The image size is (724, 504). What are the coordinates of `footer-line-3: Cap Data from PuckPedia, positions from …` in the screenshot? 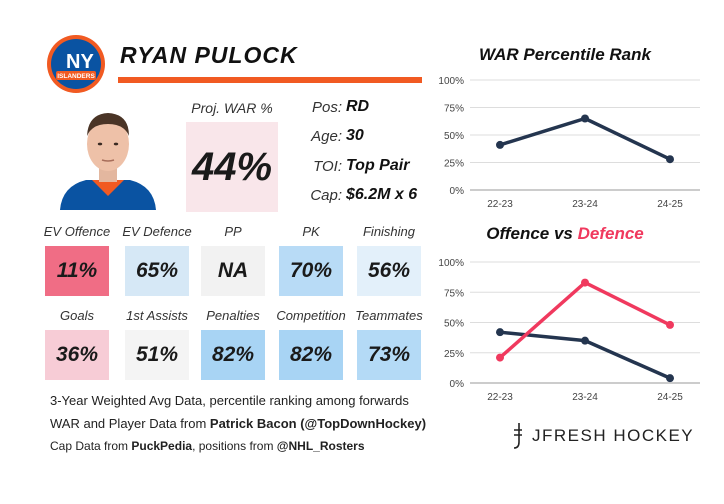 It's located at (207, 446).